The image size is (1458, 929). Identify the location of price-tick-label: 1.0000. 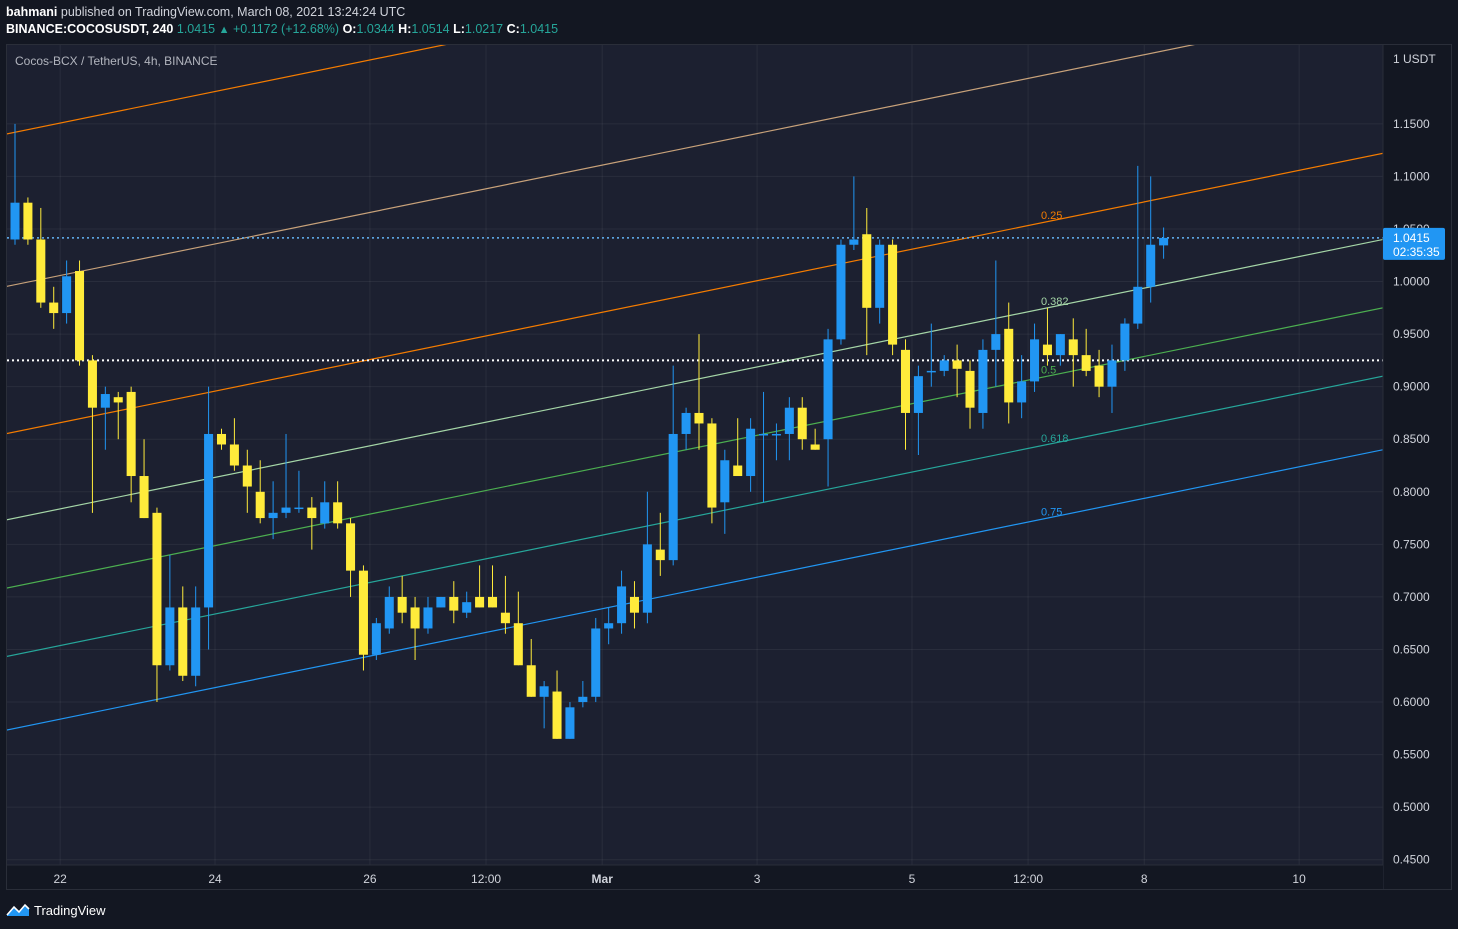
(1411, 282).